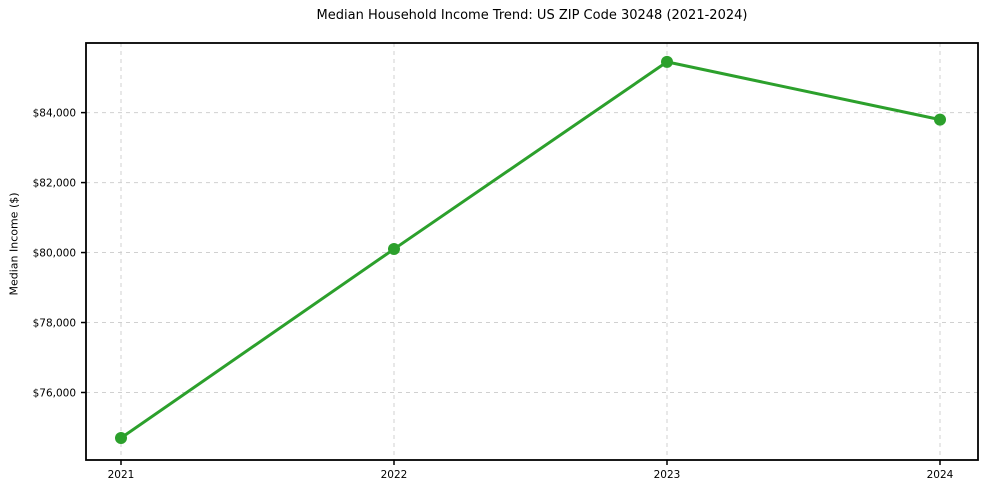 This screenshot has height=490, width=989. What do you see at coordinates (54, 324) in the screenshot?
I see `y-tick-label: $78,000` at bounding box center [54, 324].